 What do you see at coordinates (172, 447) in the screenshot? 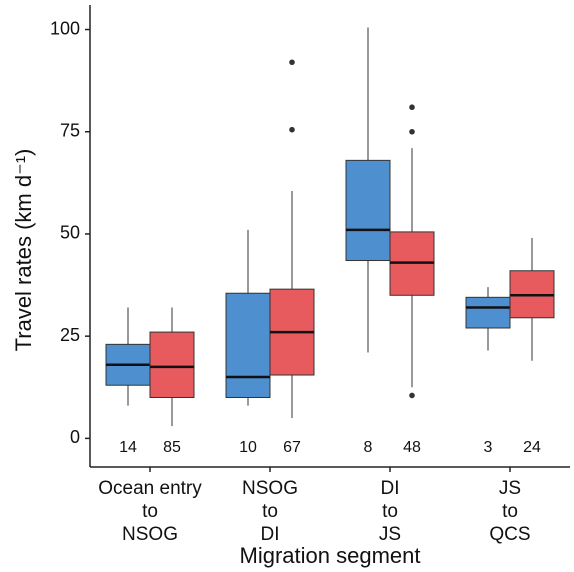
I see `count-label: 85` at bounding box center [172, 447].